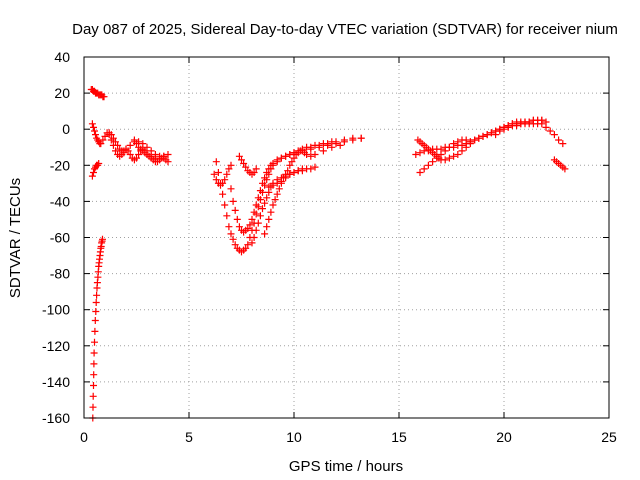 This screenshot has height=480, width=640. Describe the element at coordinates (189, 437) in the screenshot. I see `x-tick-label: 5` at that location.